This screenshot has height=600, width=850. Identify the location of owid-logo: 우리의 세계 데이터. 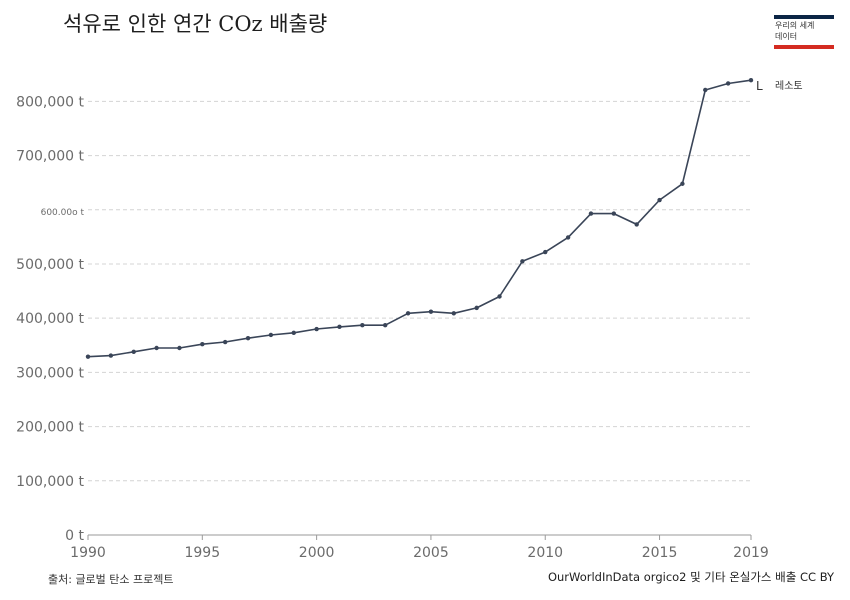
(804, 32).